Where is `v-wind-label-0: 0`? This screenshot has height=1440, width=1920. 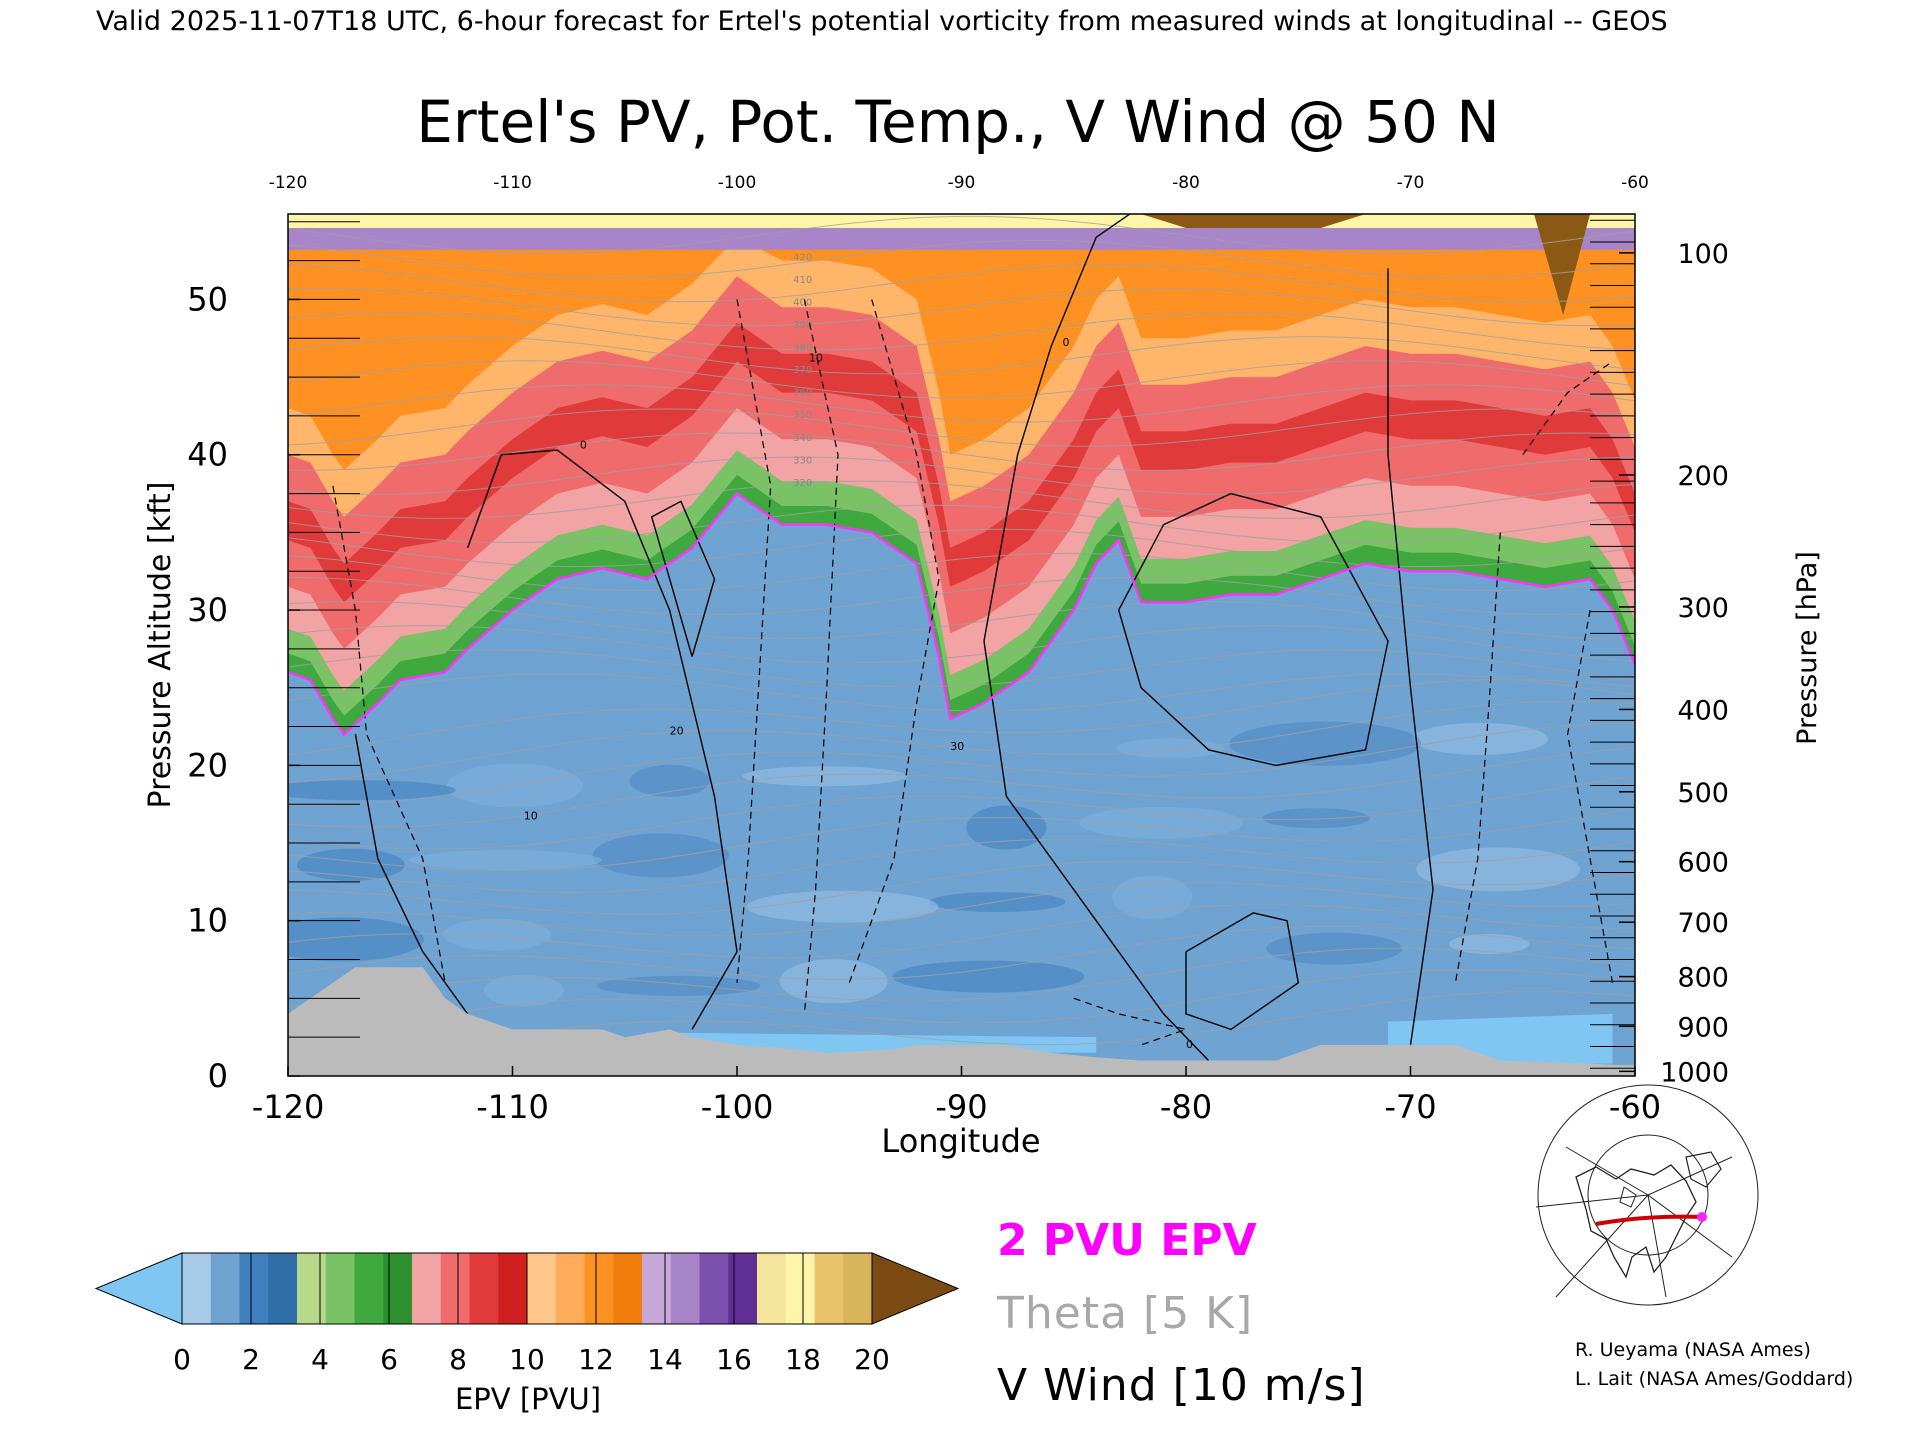 v-wind-label-0: 0 is located at coordinates (583, 445).